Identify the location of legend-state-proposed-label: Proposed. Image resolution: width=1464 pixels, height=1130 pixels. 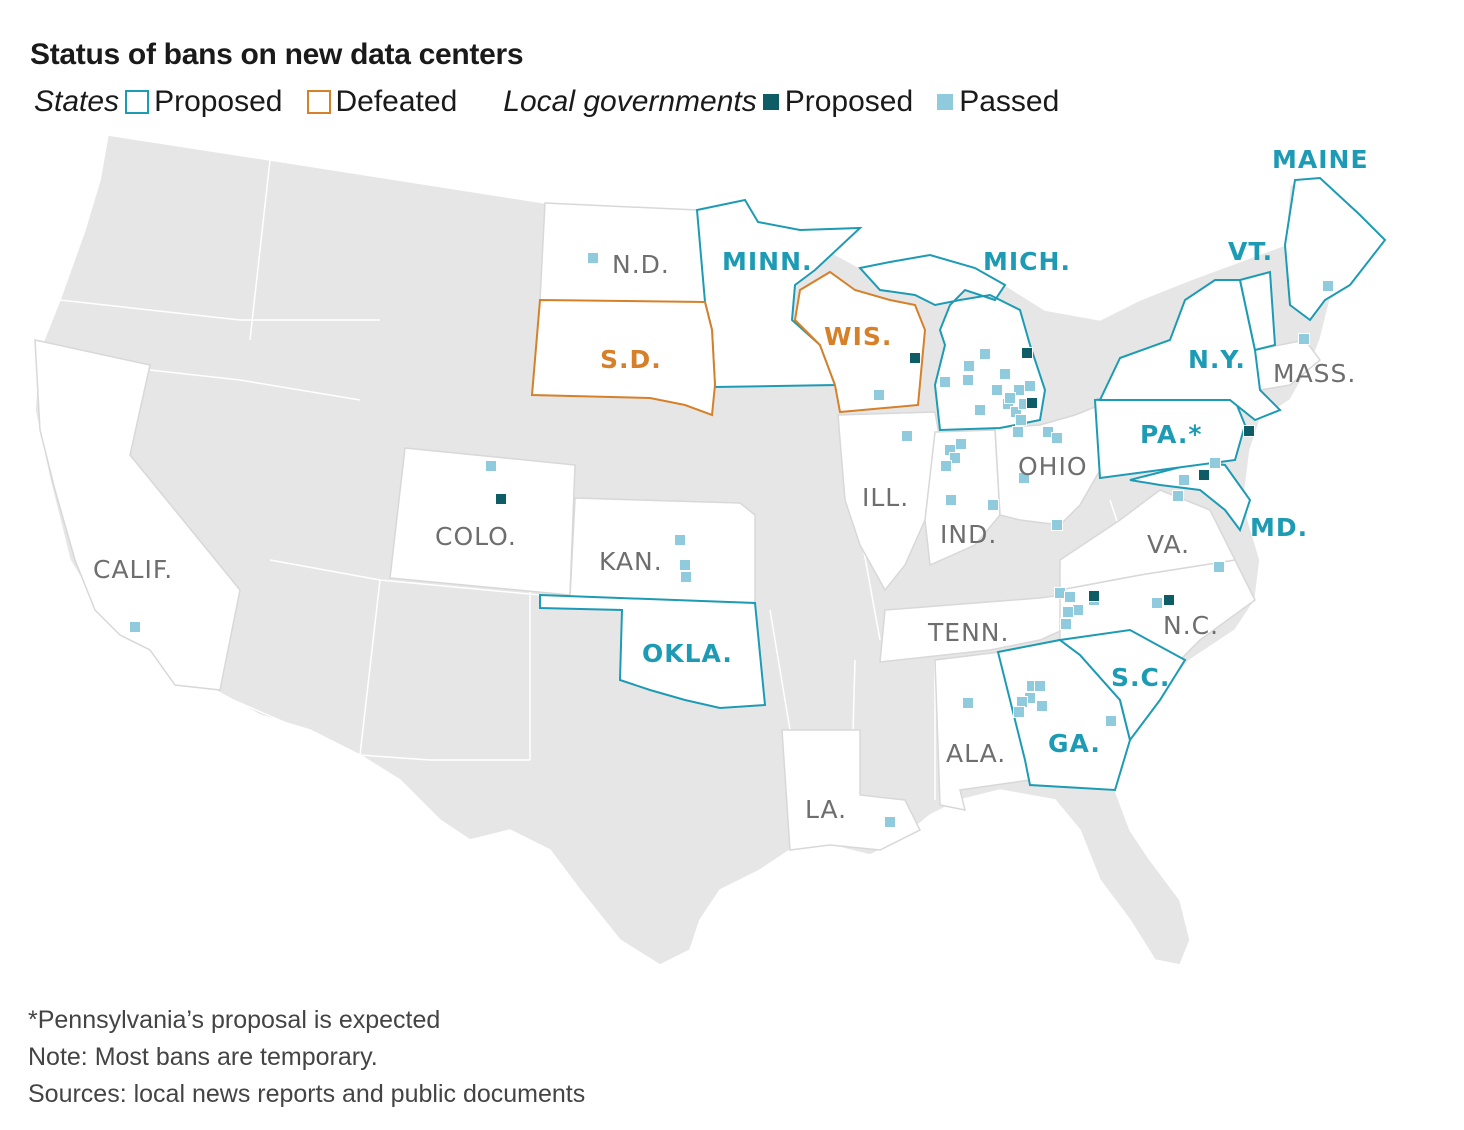
(218, 101).